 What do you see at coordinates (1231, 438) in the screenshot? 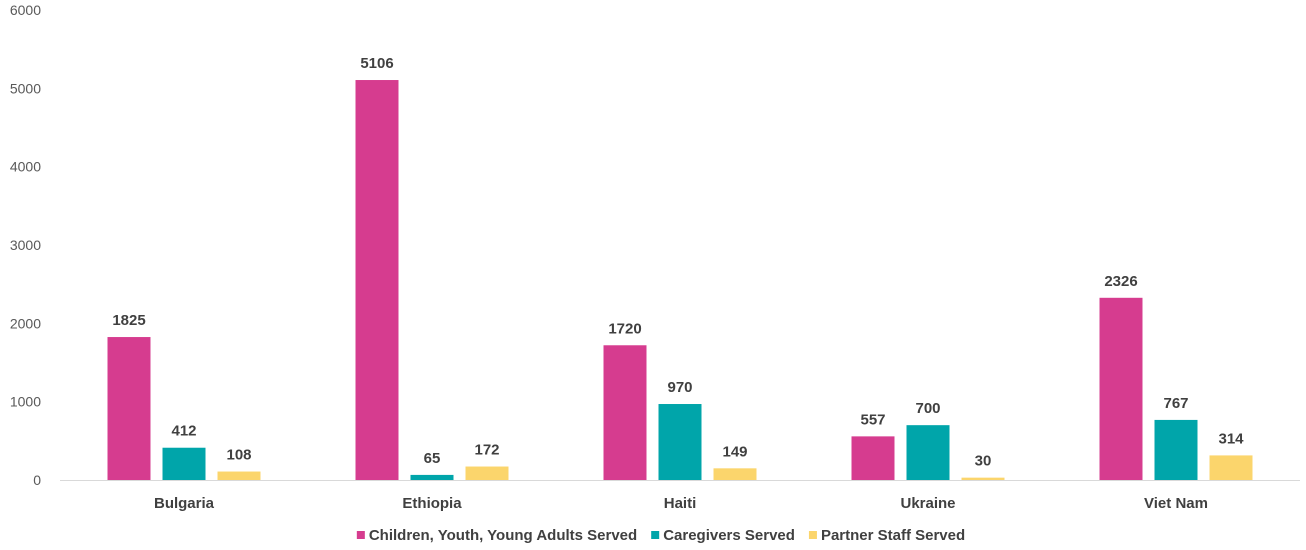
I see `data-label: 314` at bounding box center [1231, 438].